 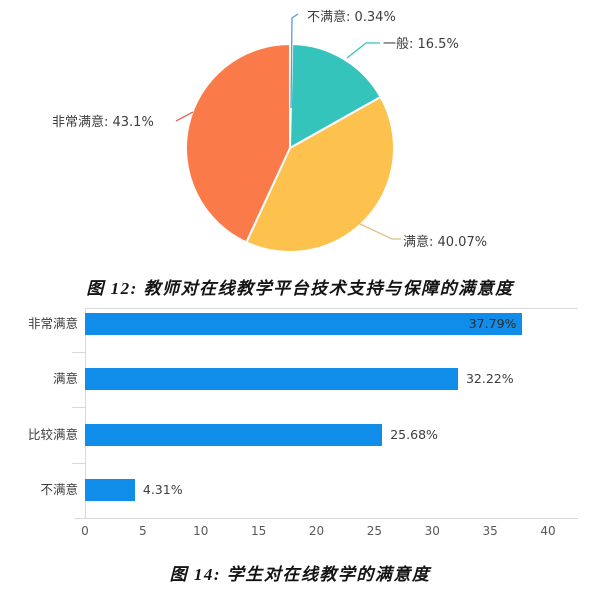 What do you see at coordinates (52, 434) in the screenshot?
I see `category-label-比较满意: 比较满意` at bounding box center [52, 434].